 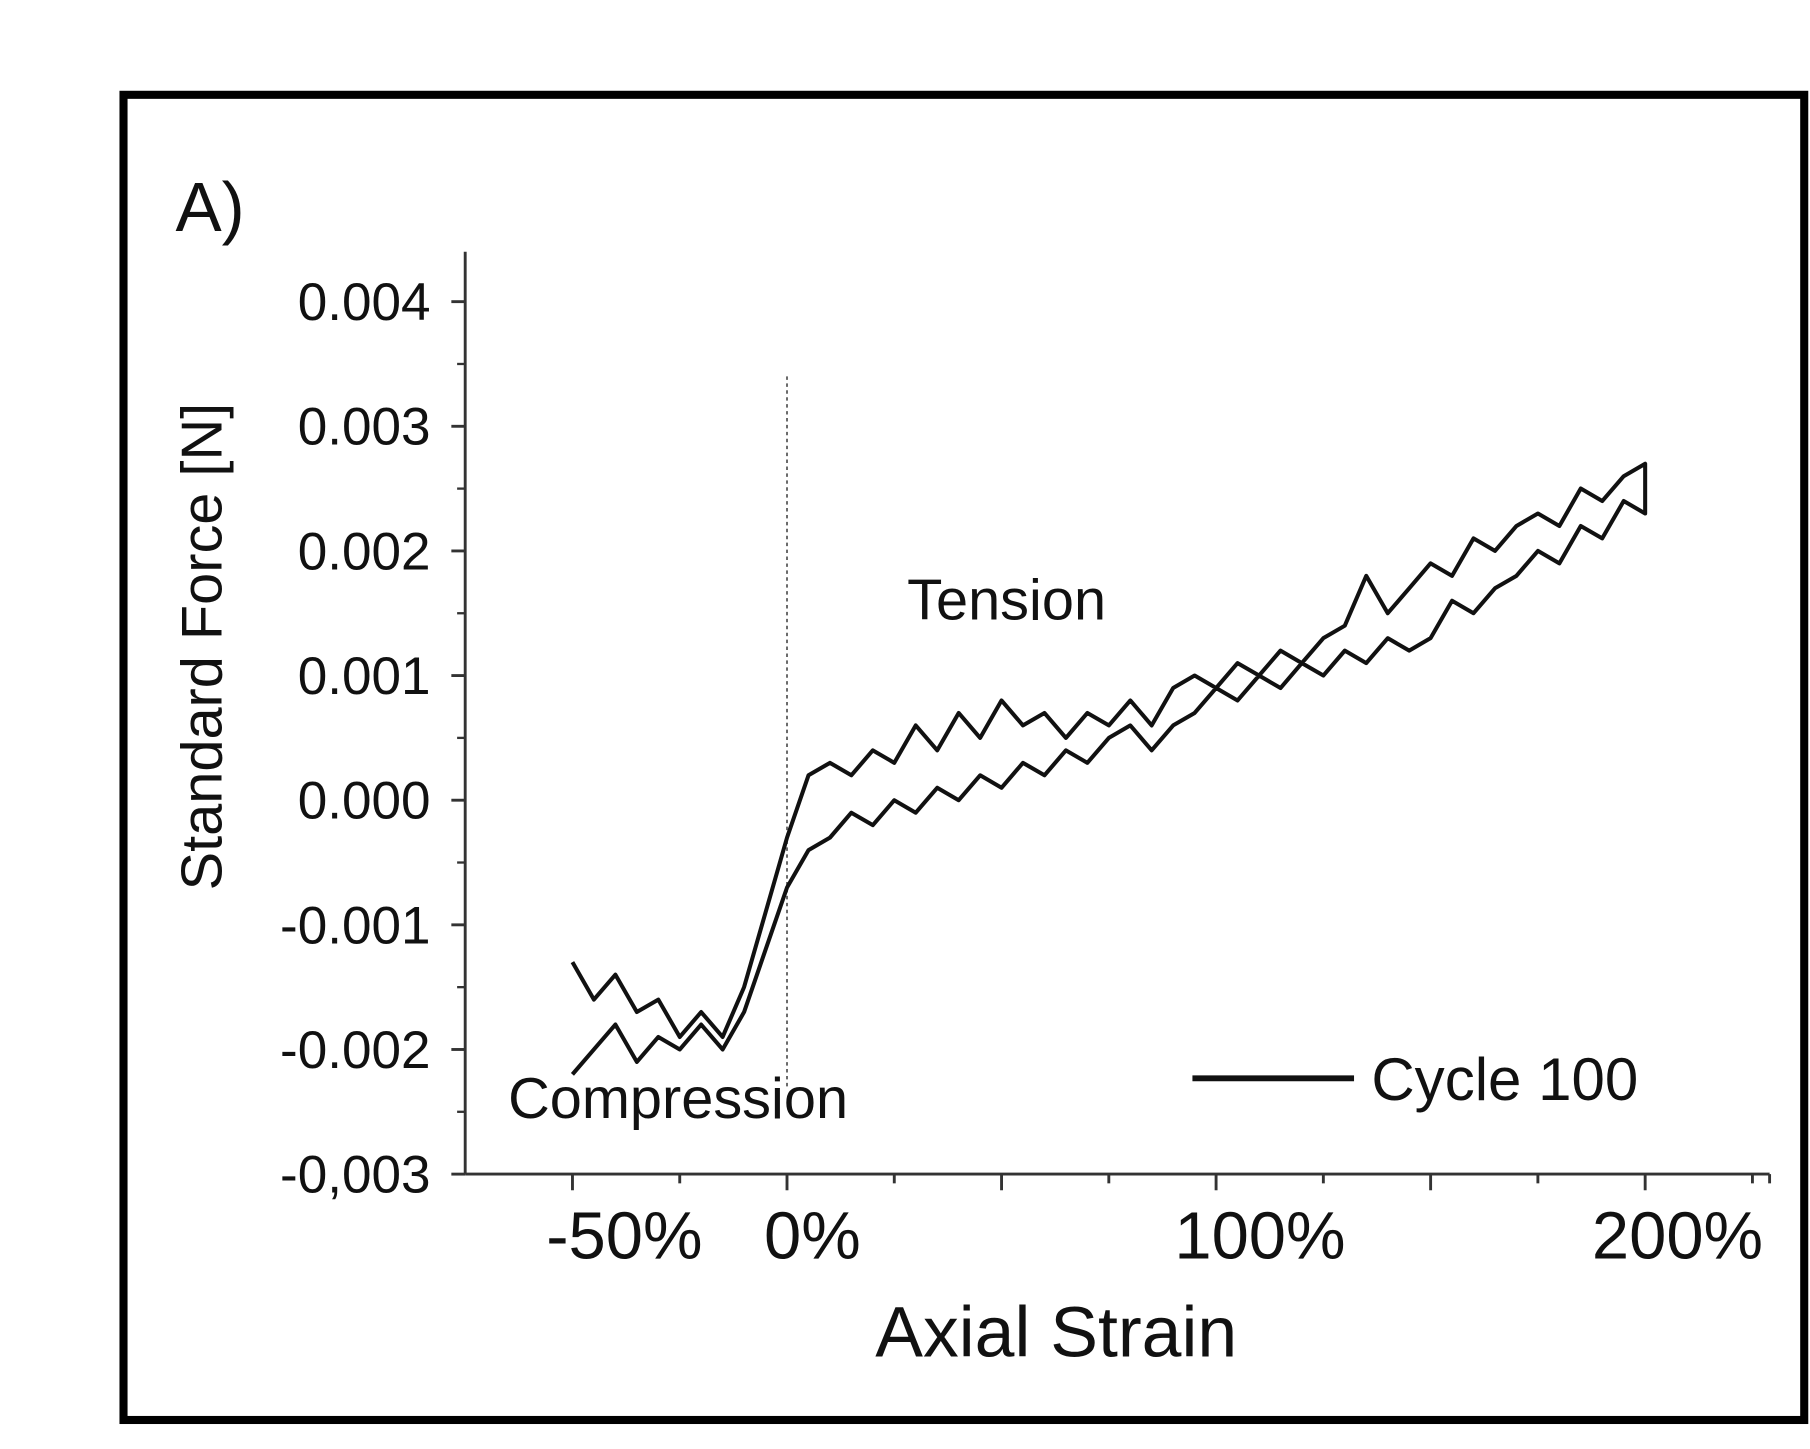 What do you see at coordinates (624, 1235) in the screenshot?
I see `x-tick-label: -50%` at bounding box center [624, 1235].